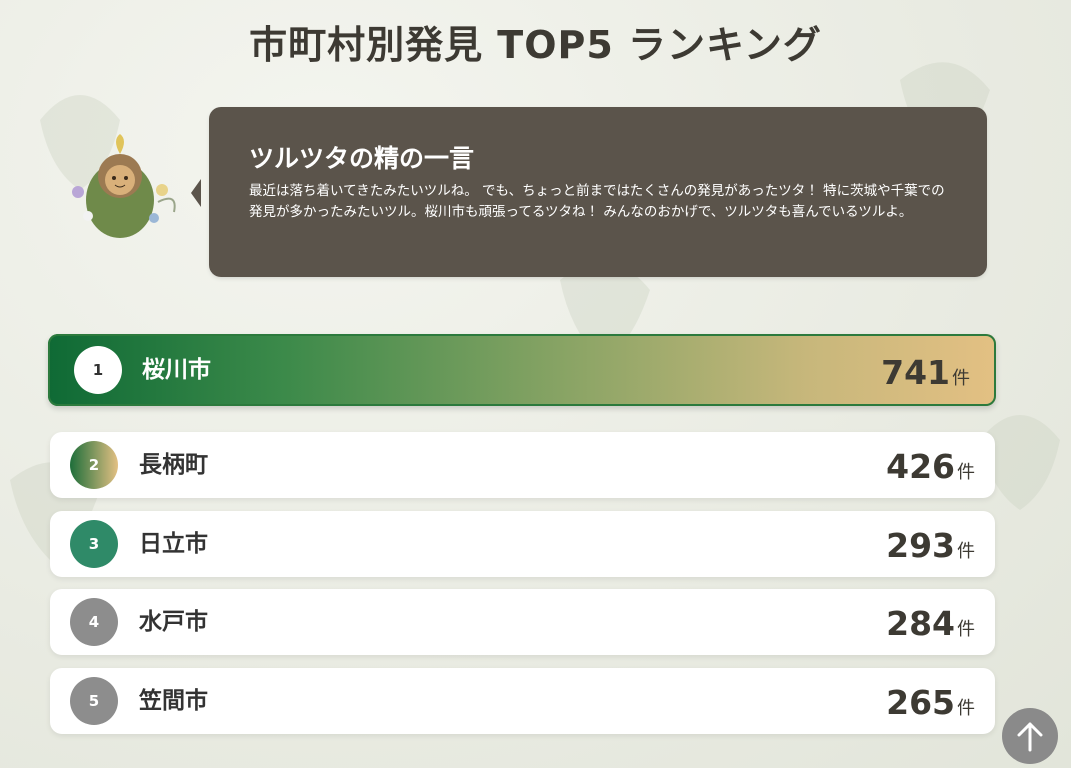 The image size is (1071, 768). What do you see at coordinates (522, 370) in the screenshot?
I see `ranking-row: 1 桜川市 741 件` at bounding box center [522, 370].